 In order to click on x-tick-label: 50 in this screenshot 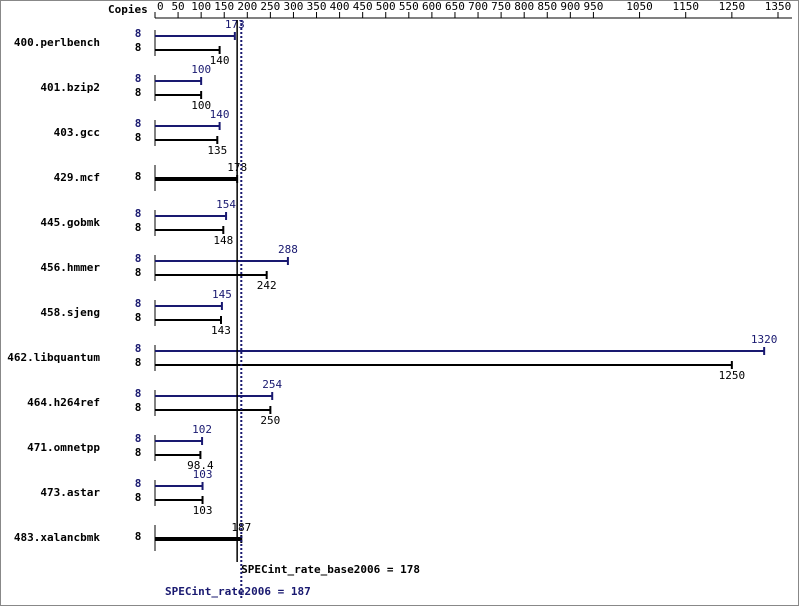, I will do `click(177, 6)`.